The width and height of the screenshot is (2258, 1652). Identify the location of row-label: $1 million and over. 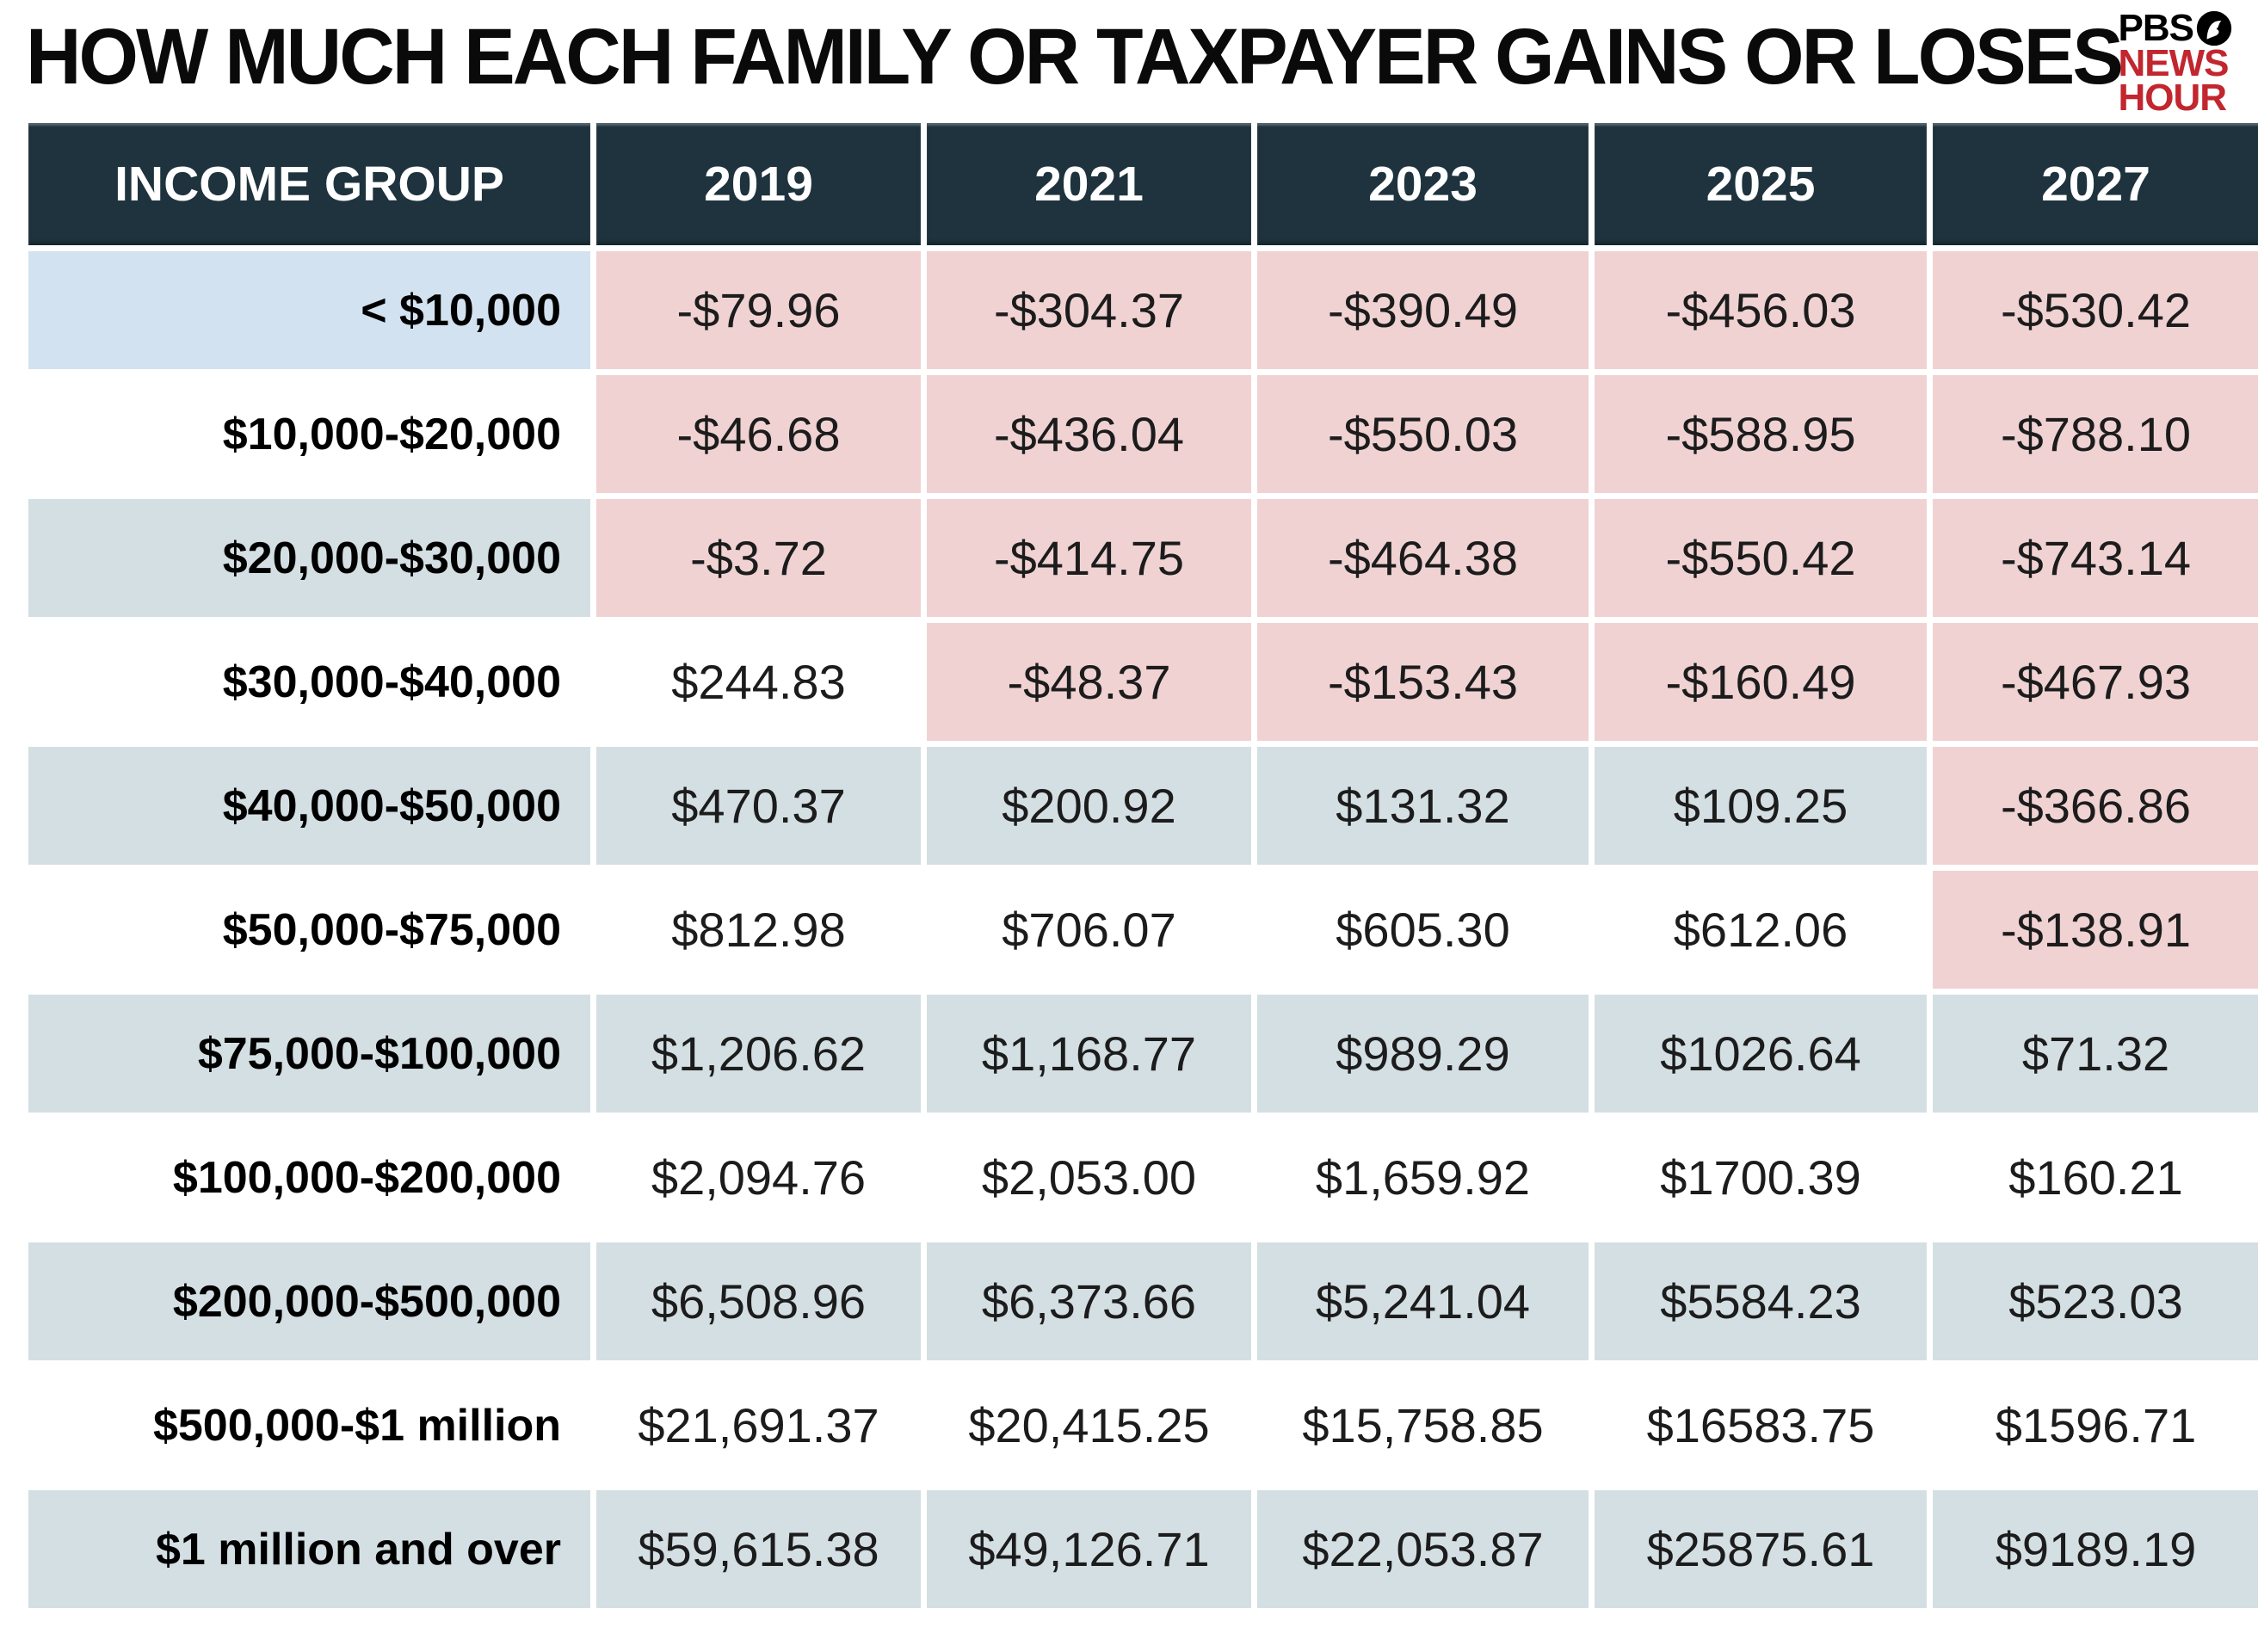
(309, 1549).